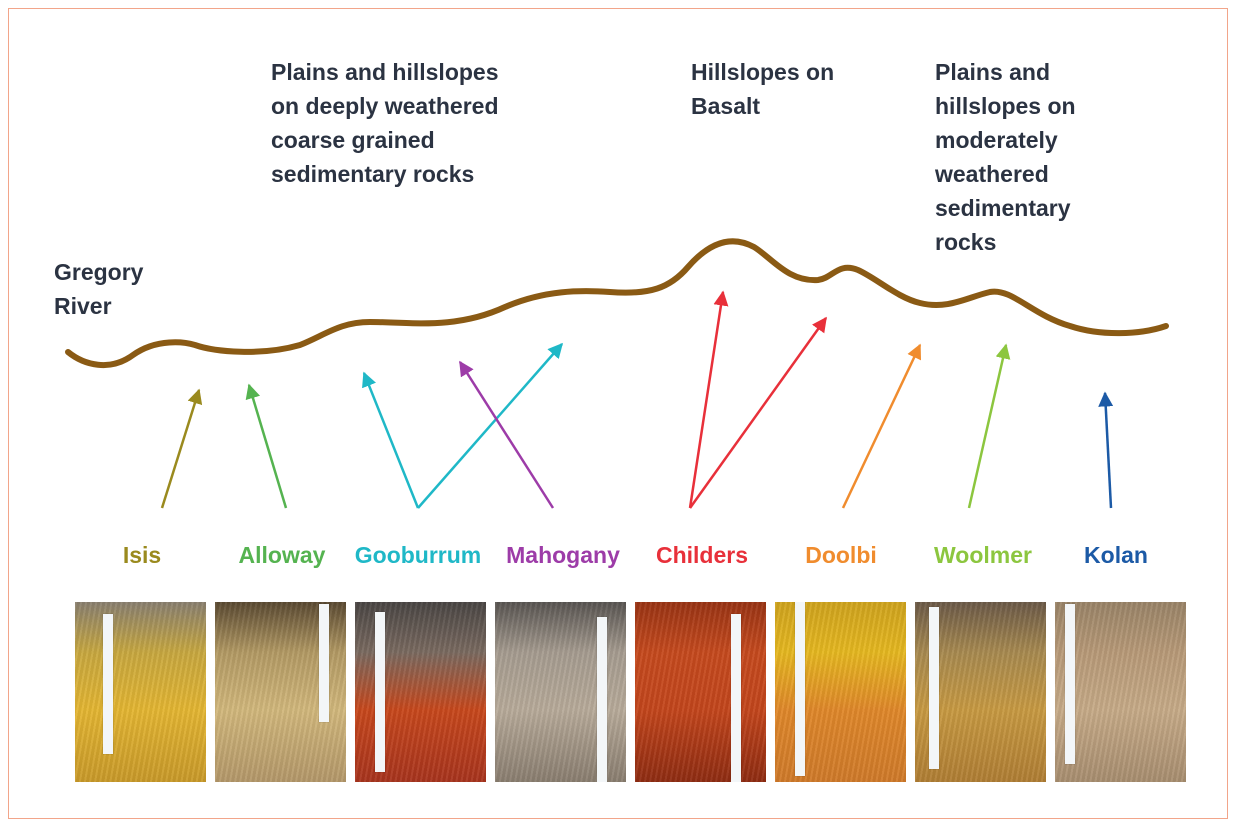  I want to click on soil-label-kolan: Kolan, so click(1116, 555).